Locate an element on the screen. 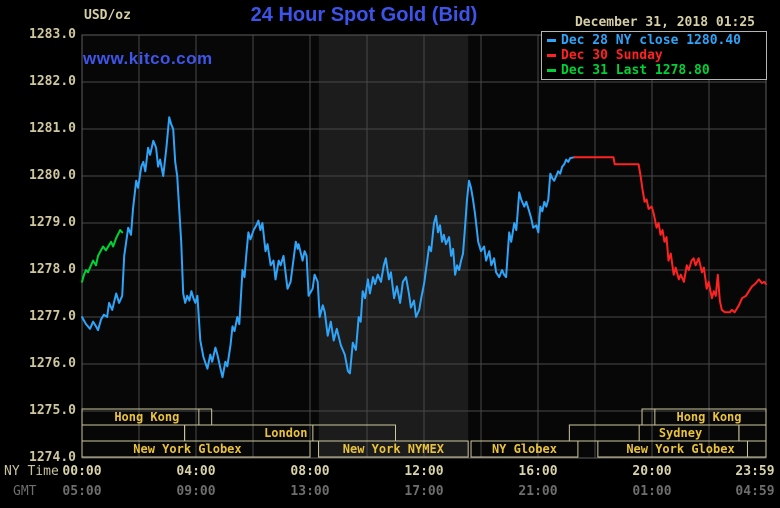  y-tick-label: 1279.0 is located at coordinates (52, 222).